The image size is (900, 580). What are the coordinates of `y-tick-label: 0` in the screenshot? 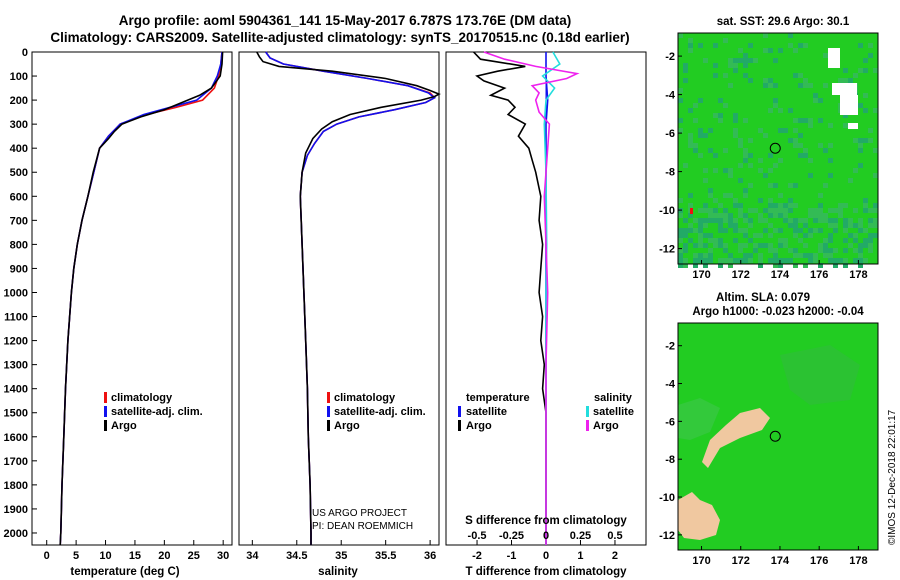 It's located at (25, 53).